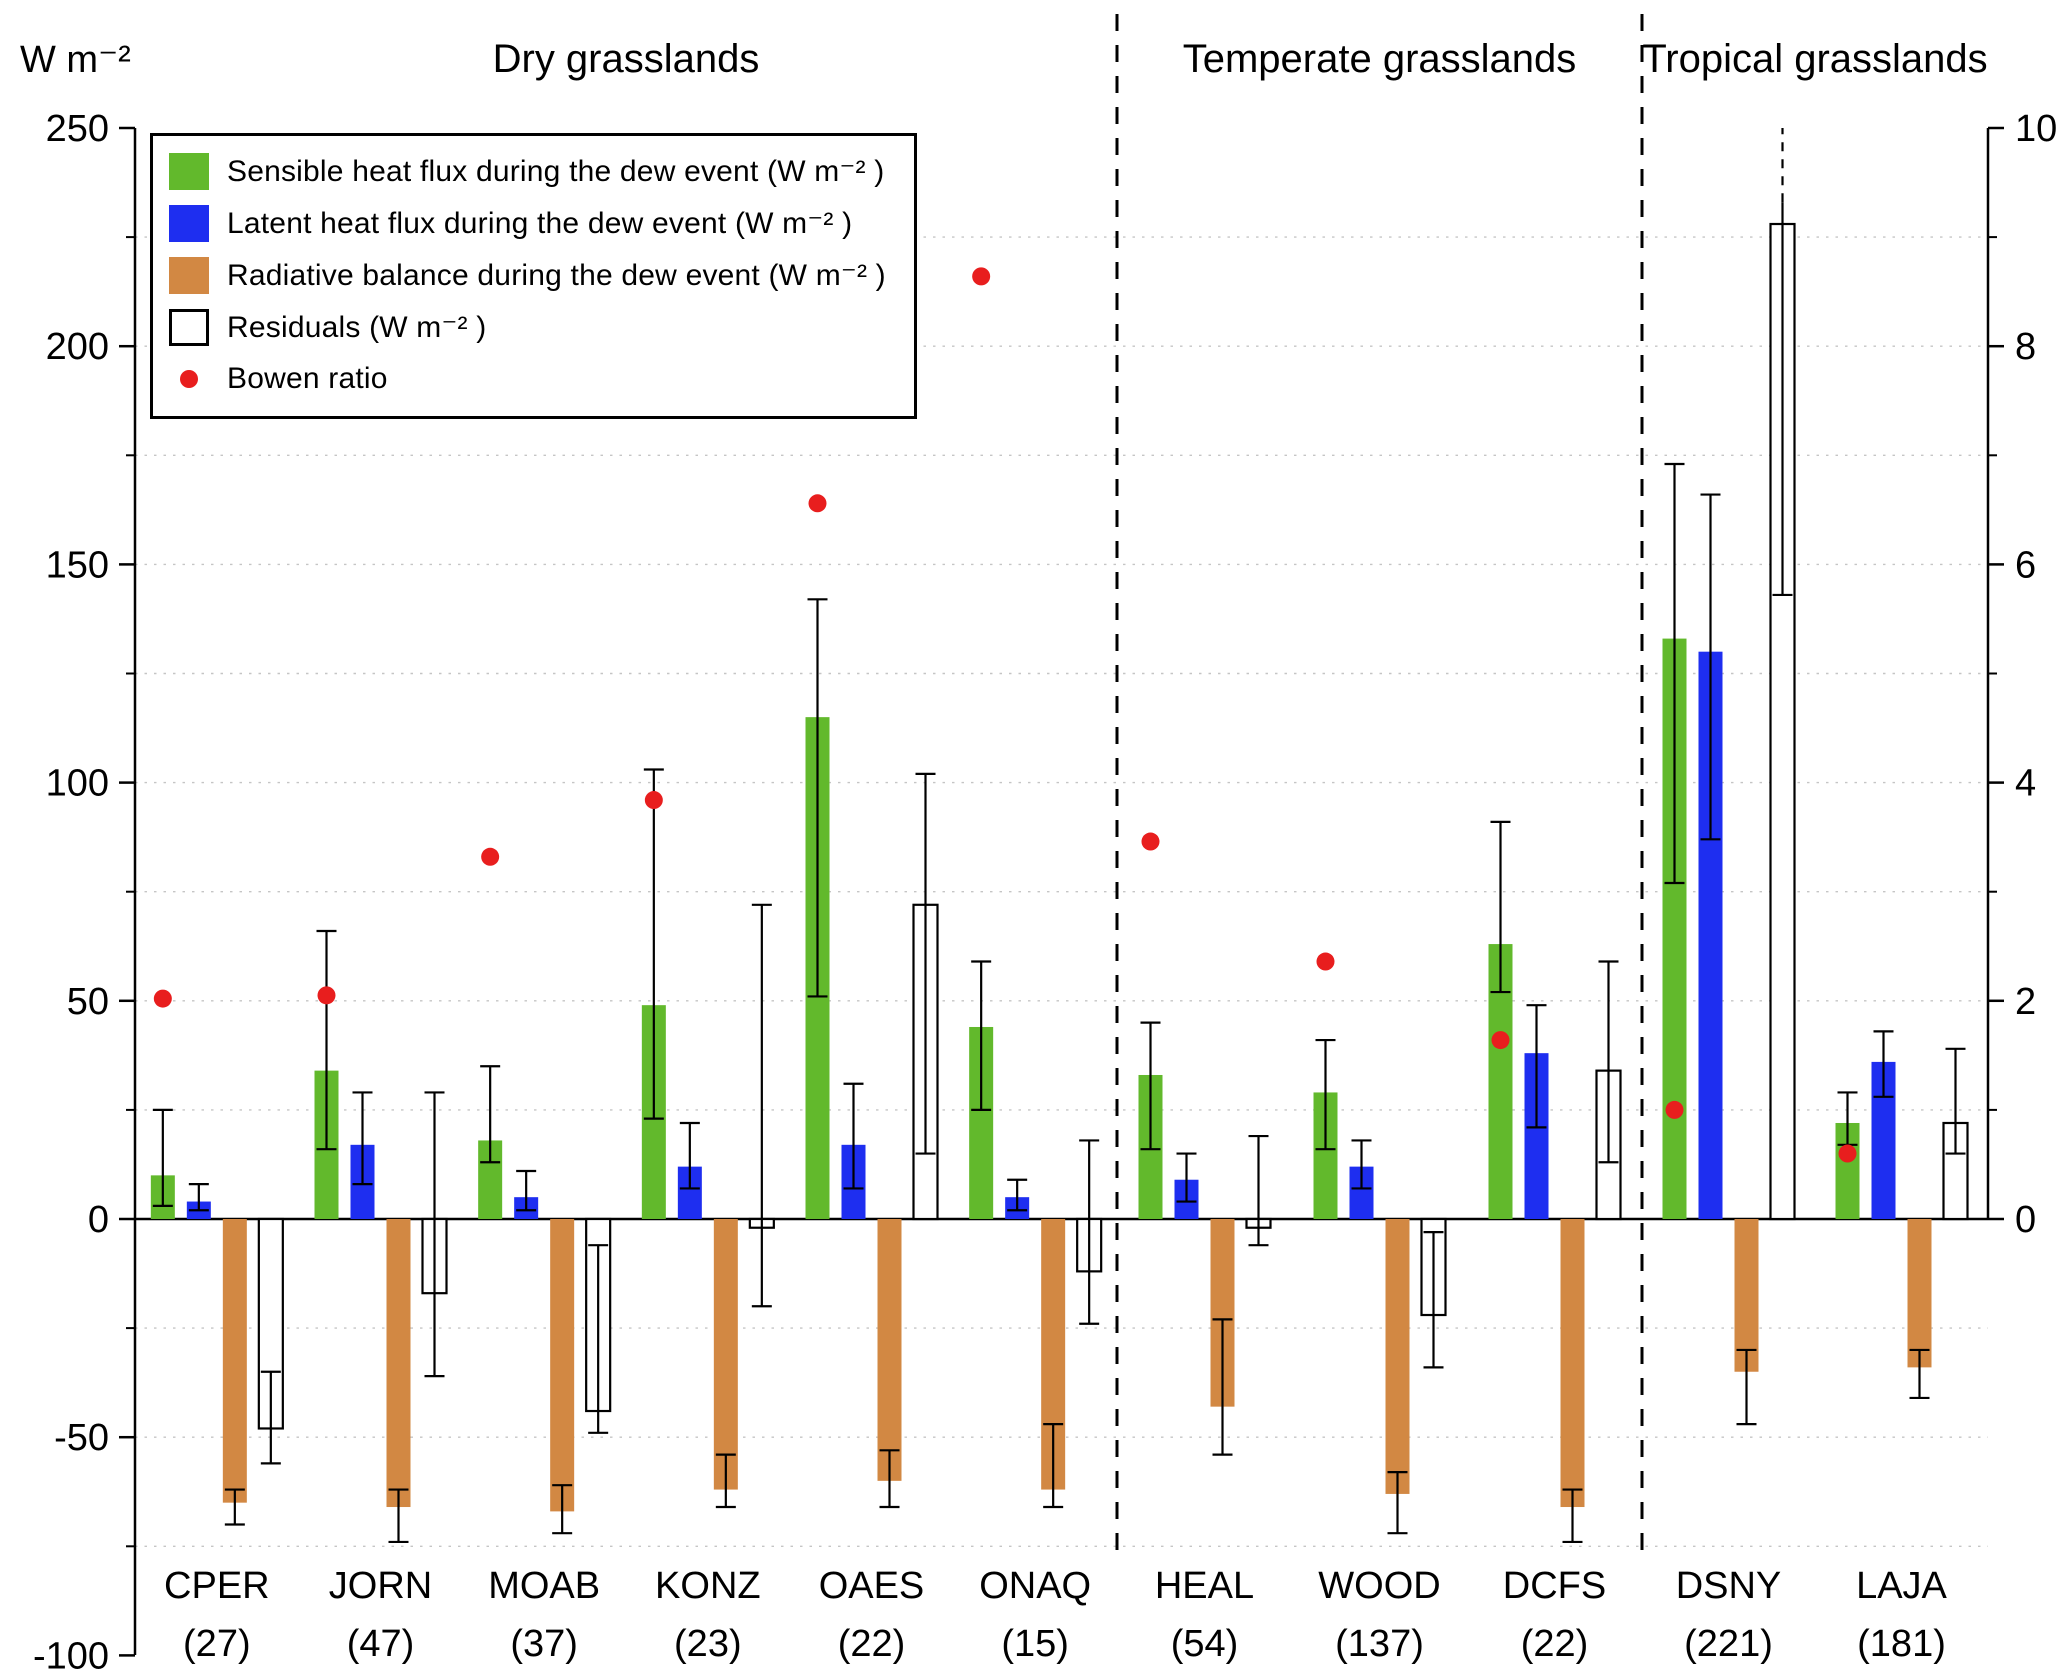 The image size is (2067, 1677). What do you see at coordinates (189, 171) in the screenshot?
I see `sensible-heat-flux-swatch` at bounding box center [189, 171].